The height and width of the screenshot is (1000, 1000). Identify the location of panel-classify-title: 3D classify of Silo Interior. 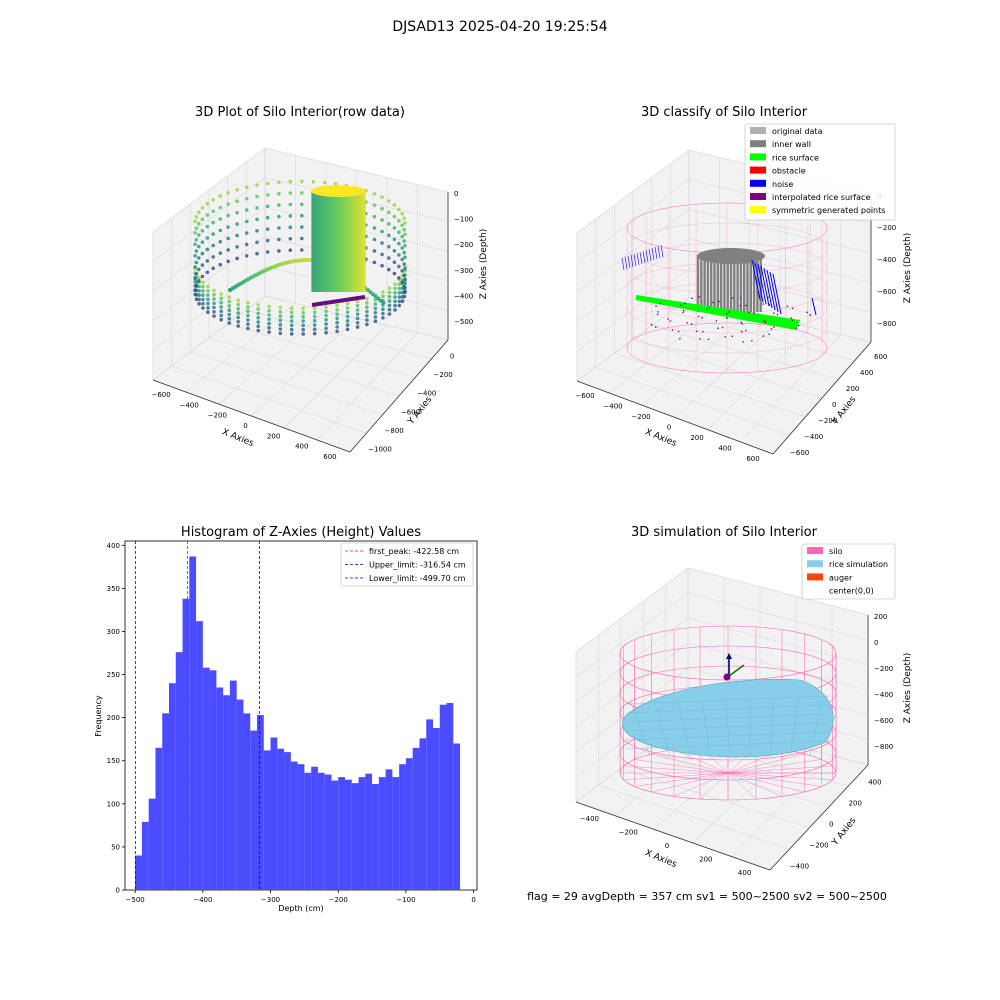
(724, 112).